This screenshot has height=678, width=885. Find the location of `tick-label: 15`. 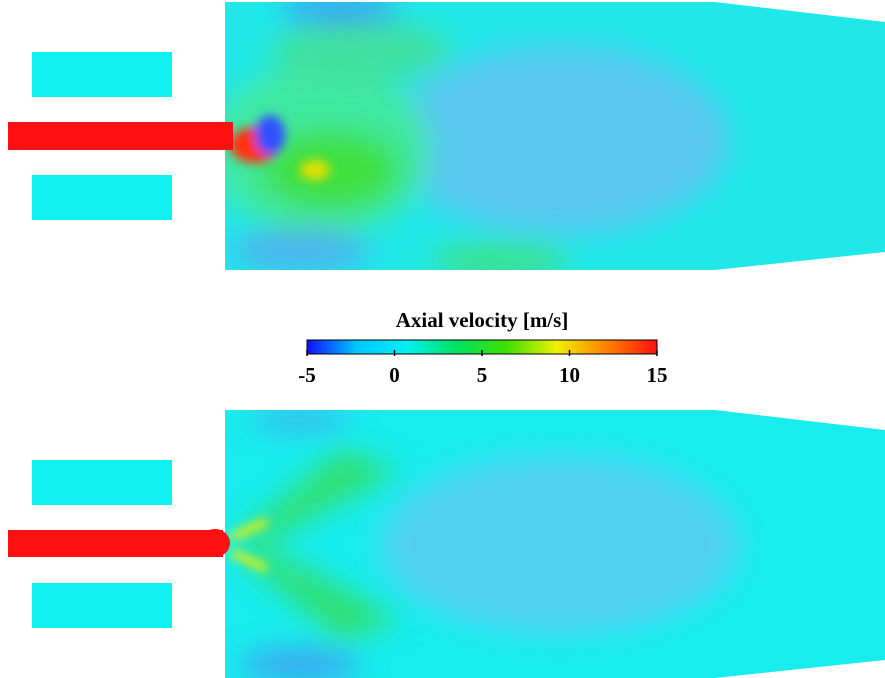

tick-label: 15 is located at coordinates (657, 375).